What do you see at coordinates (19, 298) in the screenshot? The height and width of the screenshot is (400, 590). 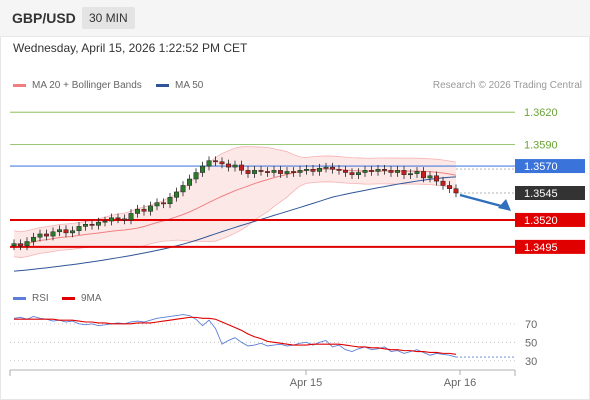 I see `legend-swatch-rsi` at bounding box center [19, 298].